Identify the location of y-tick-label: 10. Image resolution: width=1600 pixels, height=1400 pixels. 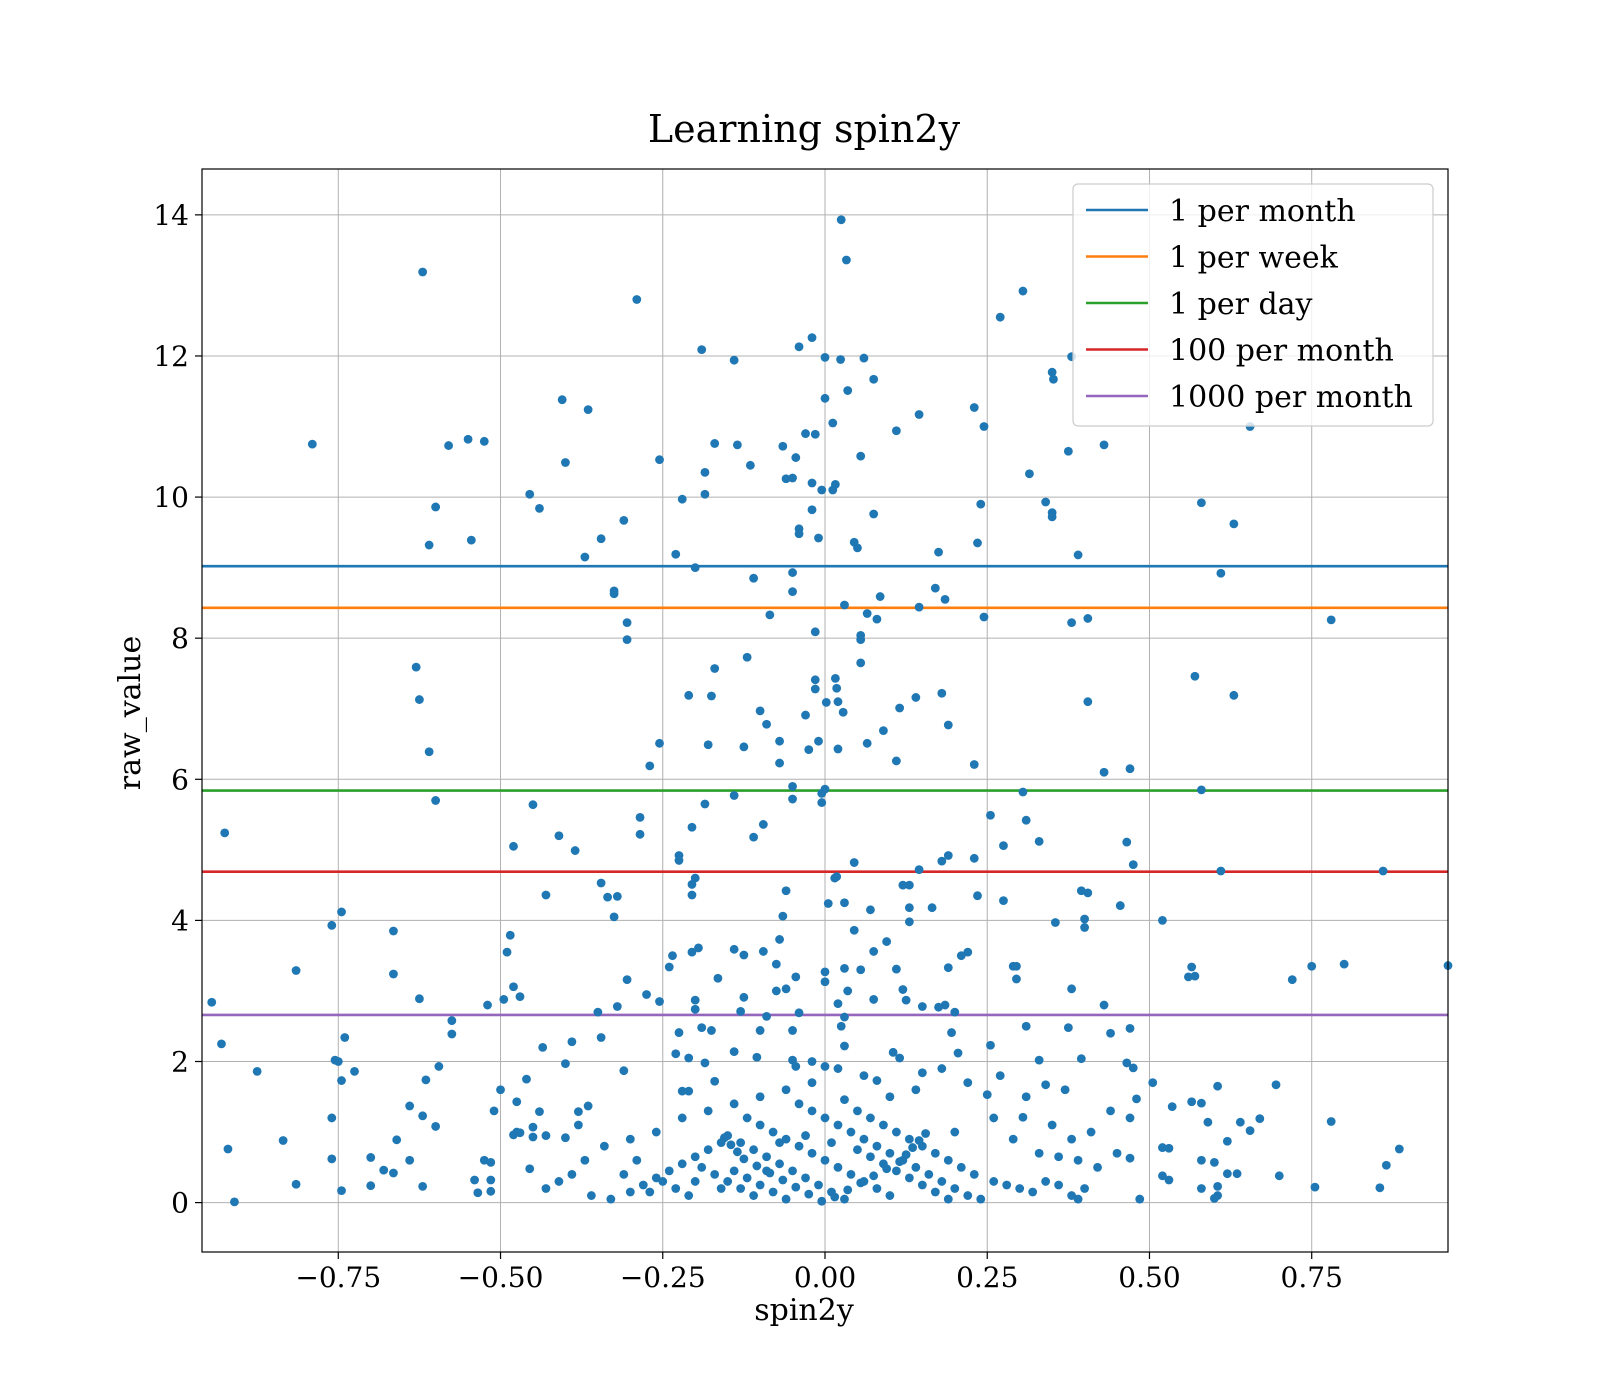
(171, 497).